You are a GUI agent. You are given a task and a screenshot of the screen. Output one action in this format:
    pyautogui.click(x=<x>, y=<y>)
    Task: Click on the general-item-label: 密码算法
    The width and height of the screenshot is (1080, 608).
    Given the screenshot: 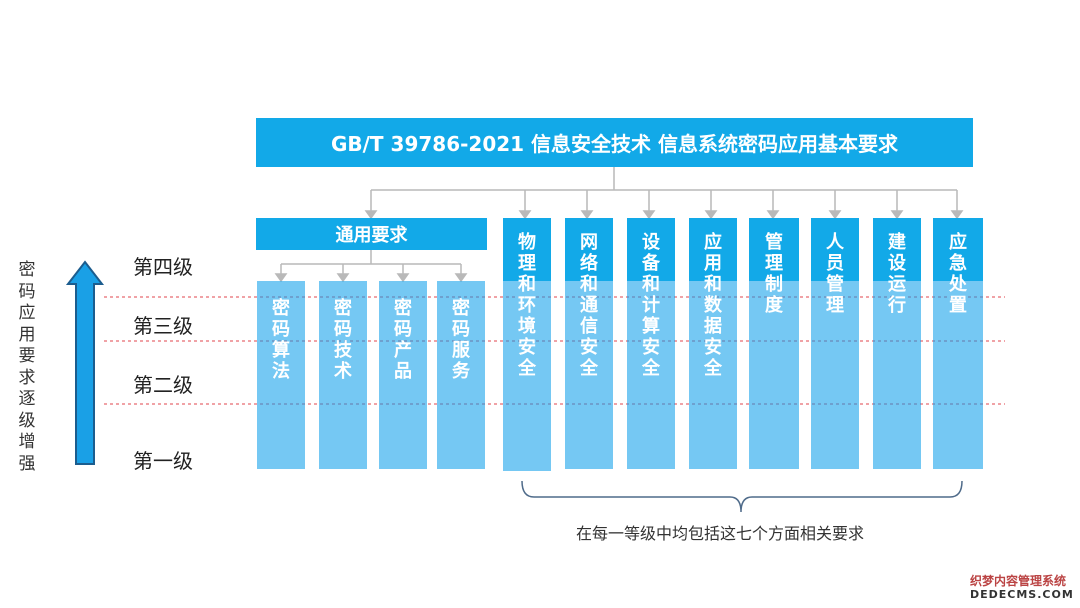 What is the action you would take?
    pyautogui.click(x=281, y=340)
    